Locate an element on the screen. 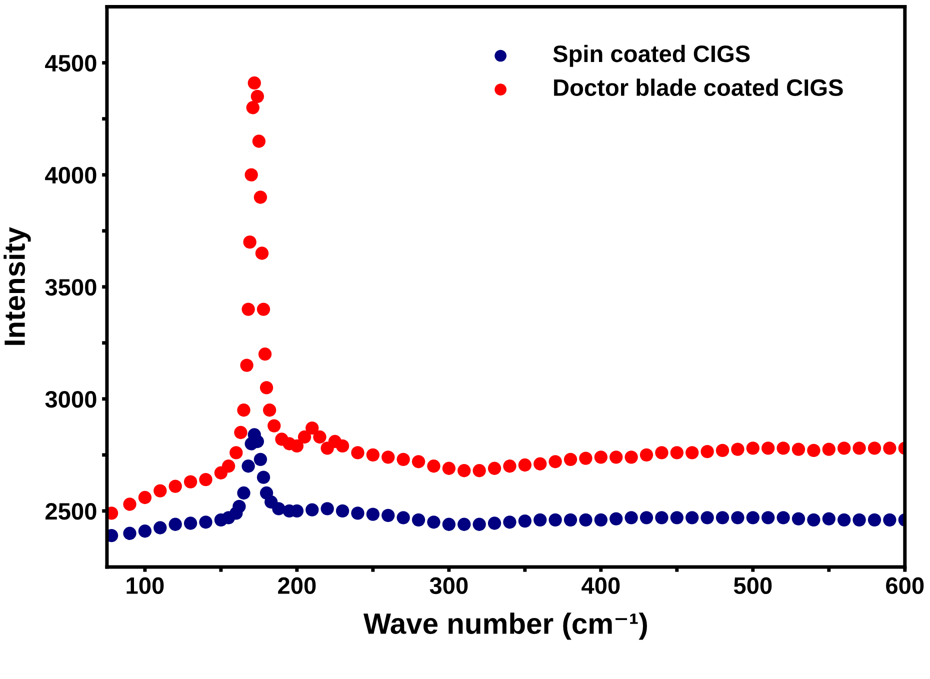 The height and width of the screenshot is (679, 930). y-axis-title: Intensity is located at coordinates (17, 286).